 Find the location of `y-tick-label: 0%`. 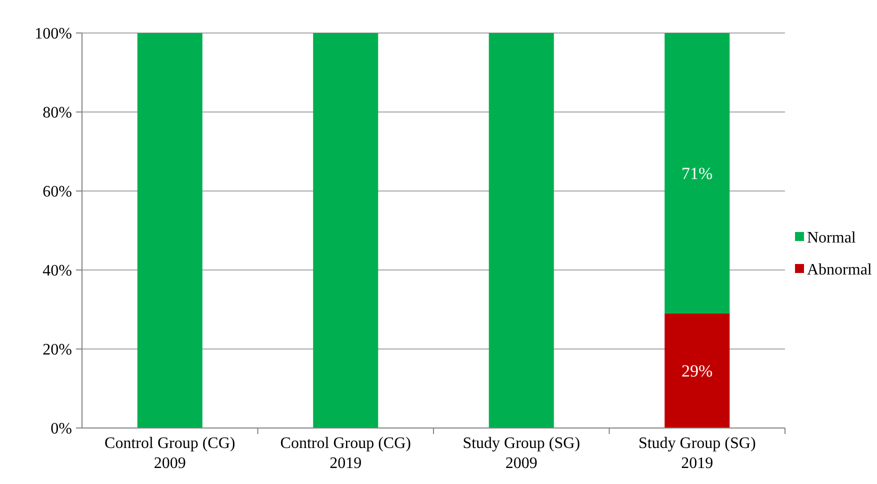

y-tick-label: 0% is located at coordinates (61, 429).